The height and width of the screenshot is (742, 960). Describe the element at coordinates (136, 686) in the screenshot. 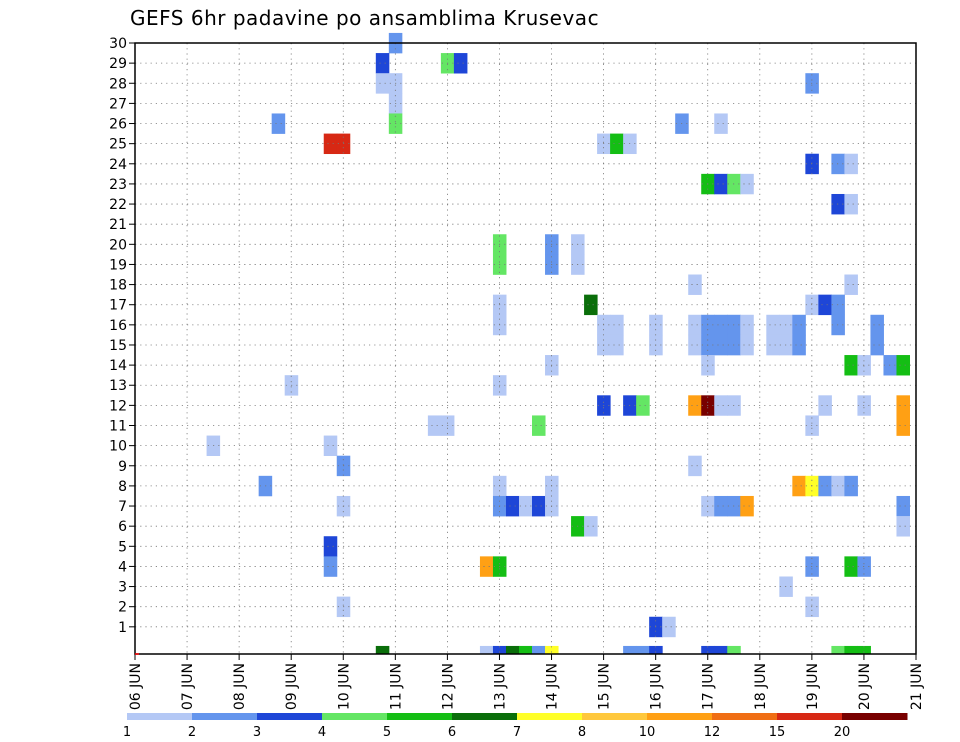

I see `x-tick-label: 06 JUN` at that location.